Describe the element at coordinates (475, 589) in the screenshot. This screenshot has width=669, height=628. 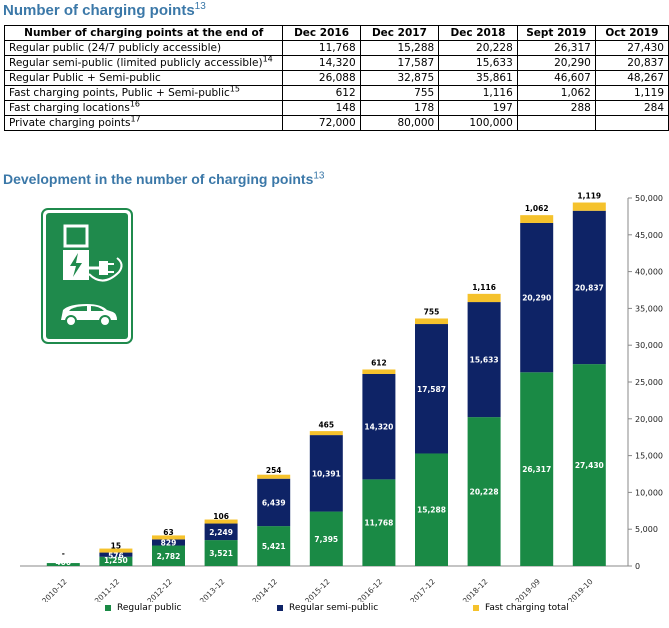
I see `x-tick-label: 2018-12` at that location.